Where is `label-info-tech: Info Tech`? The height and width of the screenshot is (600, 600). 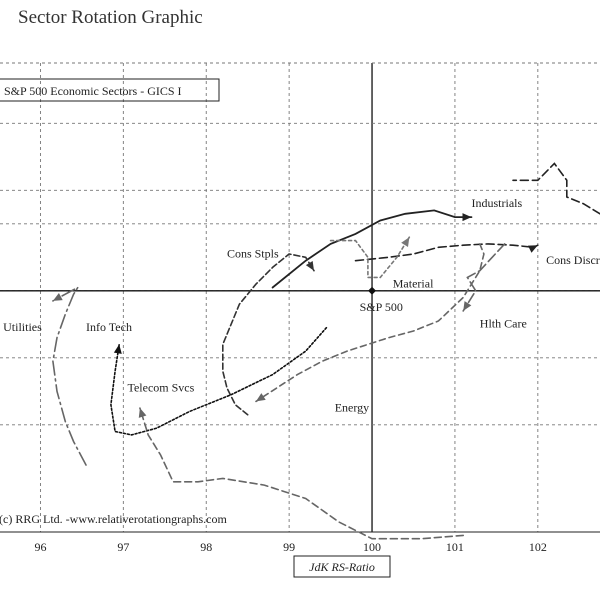
label-info-tech: Info Tech is located at coordinates (109, 327).